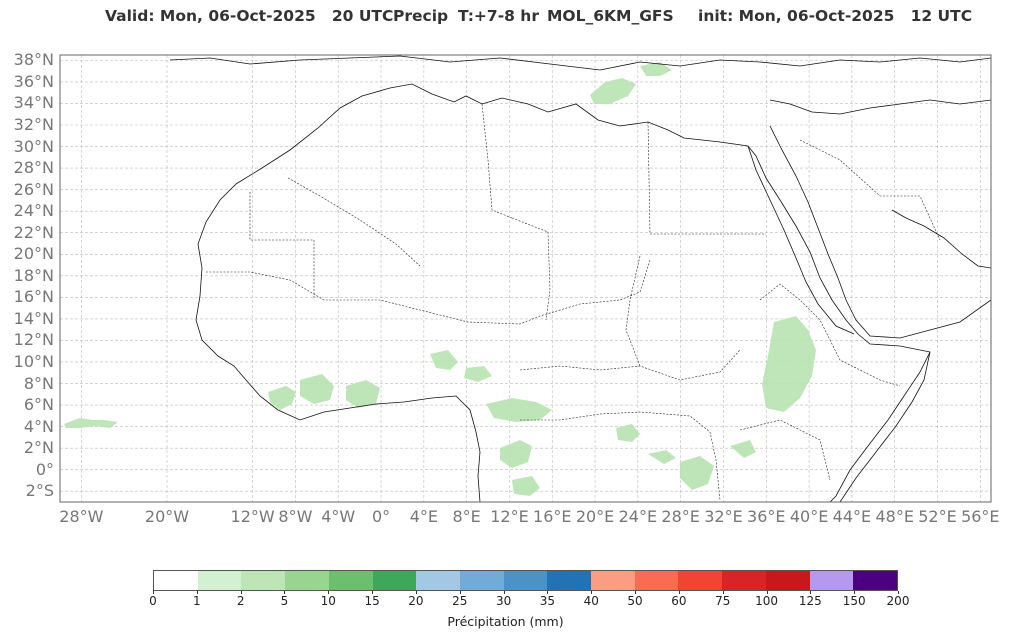  I want to click on colorbar-tick-label: 10, so click(328, 601).